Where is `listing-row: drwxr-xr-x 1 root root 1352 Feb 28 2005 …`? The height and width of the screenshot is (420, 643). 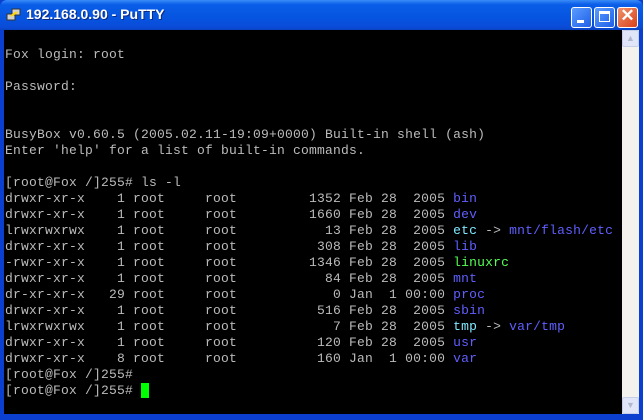
listing-row: drwxr-xr-x 1 root root 1352 Feb 28 2005 … is located at coordinates (241, 199).